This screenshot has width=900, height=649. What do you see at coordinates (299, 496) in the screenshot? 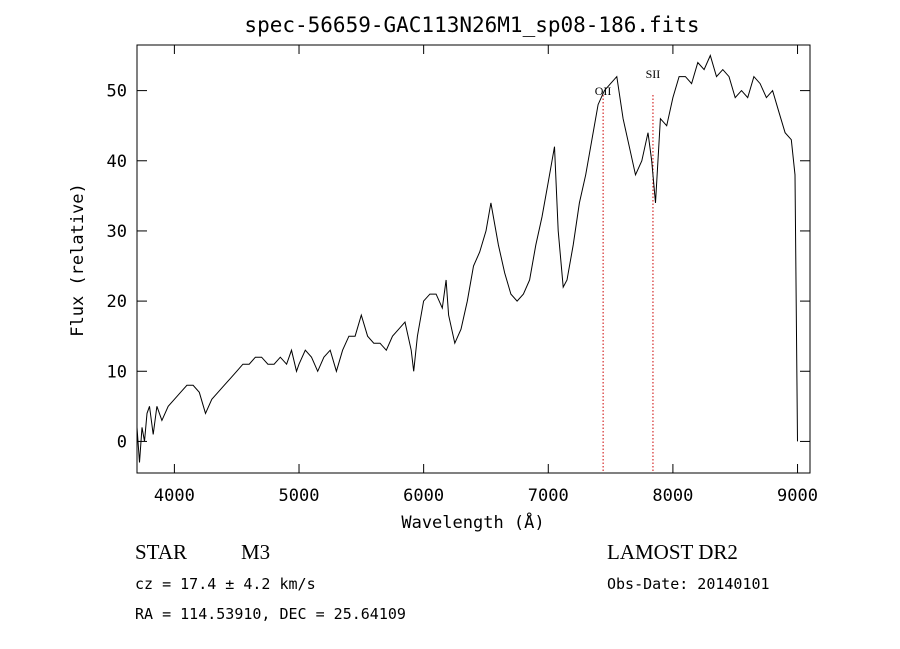
I see `x-tick-label: 5000` at bounding box center [299, 496].